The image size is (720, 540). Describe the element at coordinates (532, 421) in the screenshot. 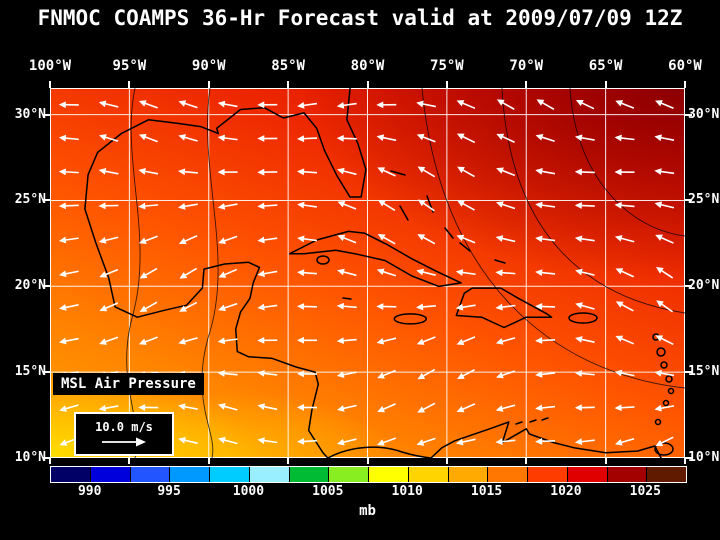

I see `coast-abc-islands` at that location.